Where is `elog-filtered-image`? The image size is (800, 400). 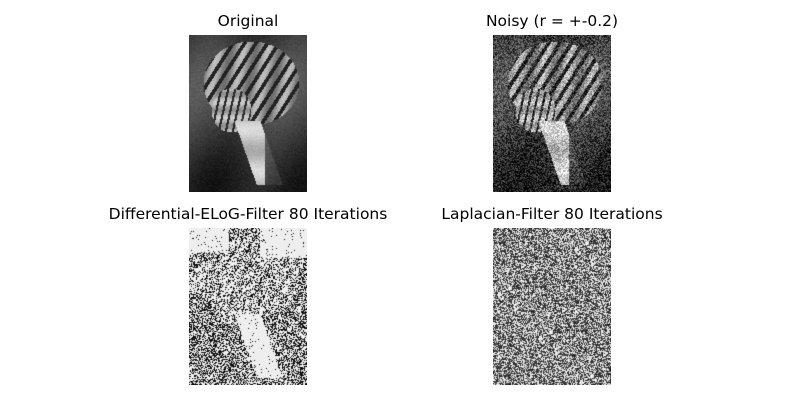
elog-filtered-image is located at coordinates (248, 306).